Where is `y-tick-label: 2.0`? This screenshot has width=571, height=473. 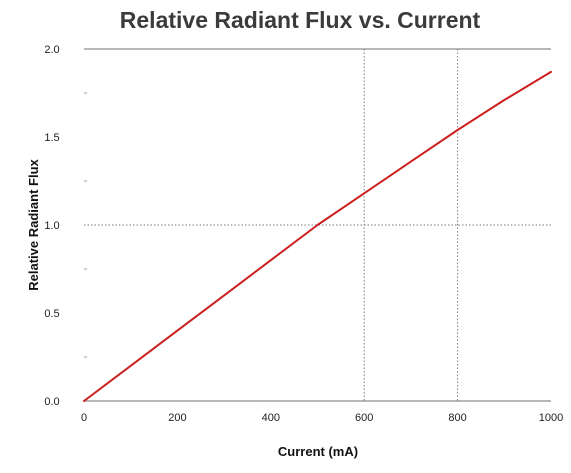 y-tick-label: 2.0 is located at coordinates (51, 50).